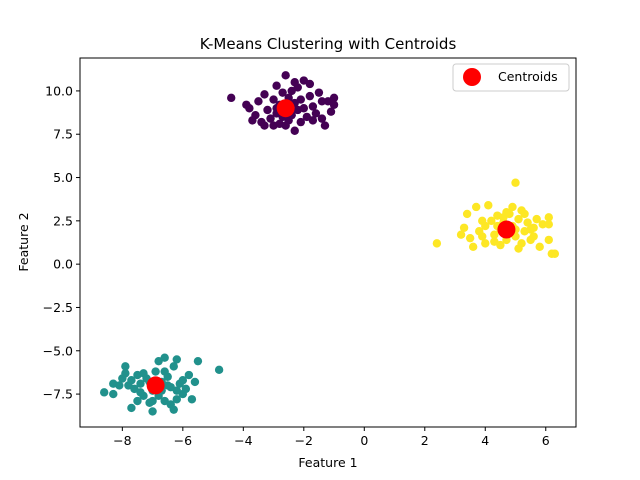  I want to click on legend: Centroids, so click(511, 77).